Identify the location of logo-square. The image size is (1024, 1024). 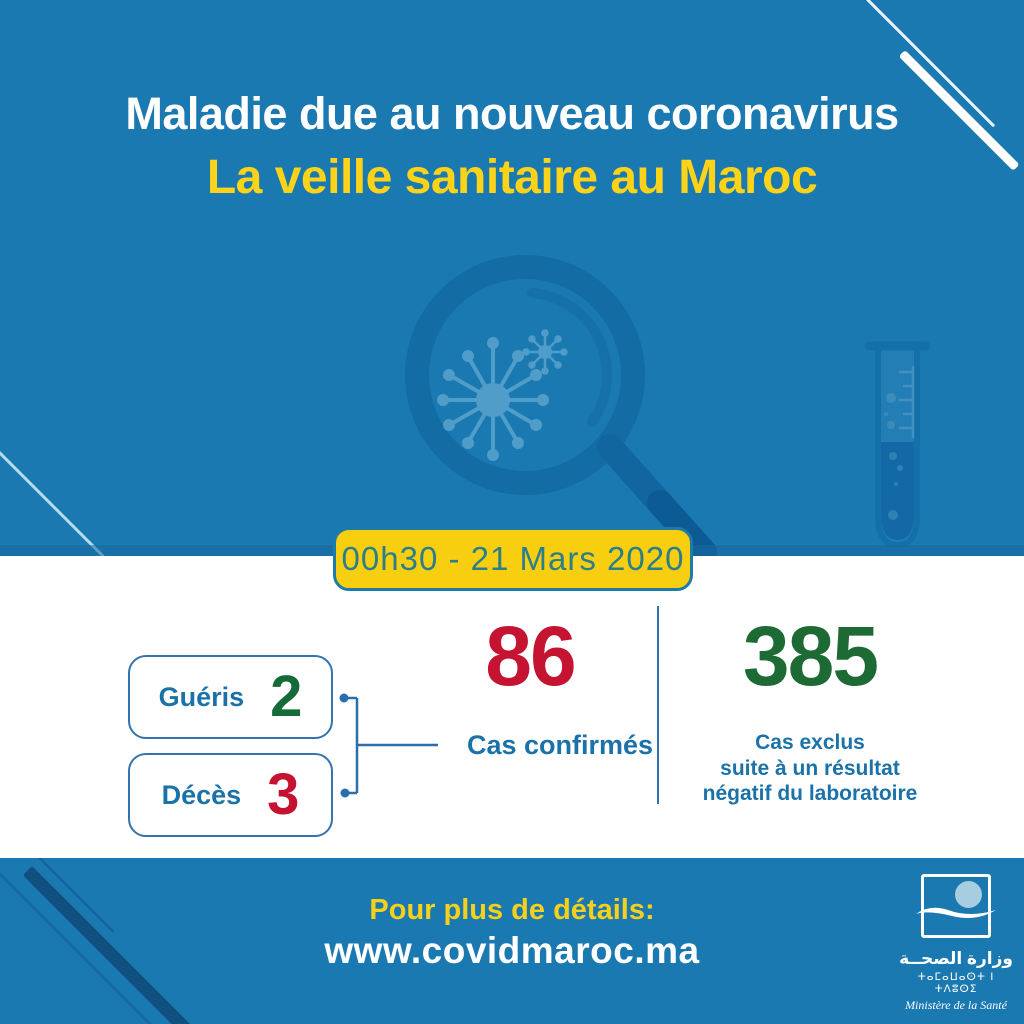
(956, 906).